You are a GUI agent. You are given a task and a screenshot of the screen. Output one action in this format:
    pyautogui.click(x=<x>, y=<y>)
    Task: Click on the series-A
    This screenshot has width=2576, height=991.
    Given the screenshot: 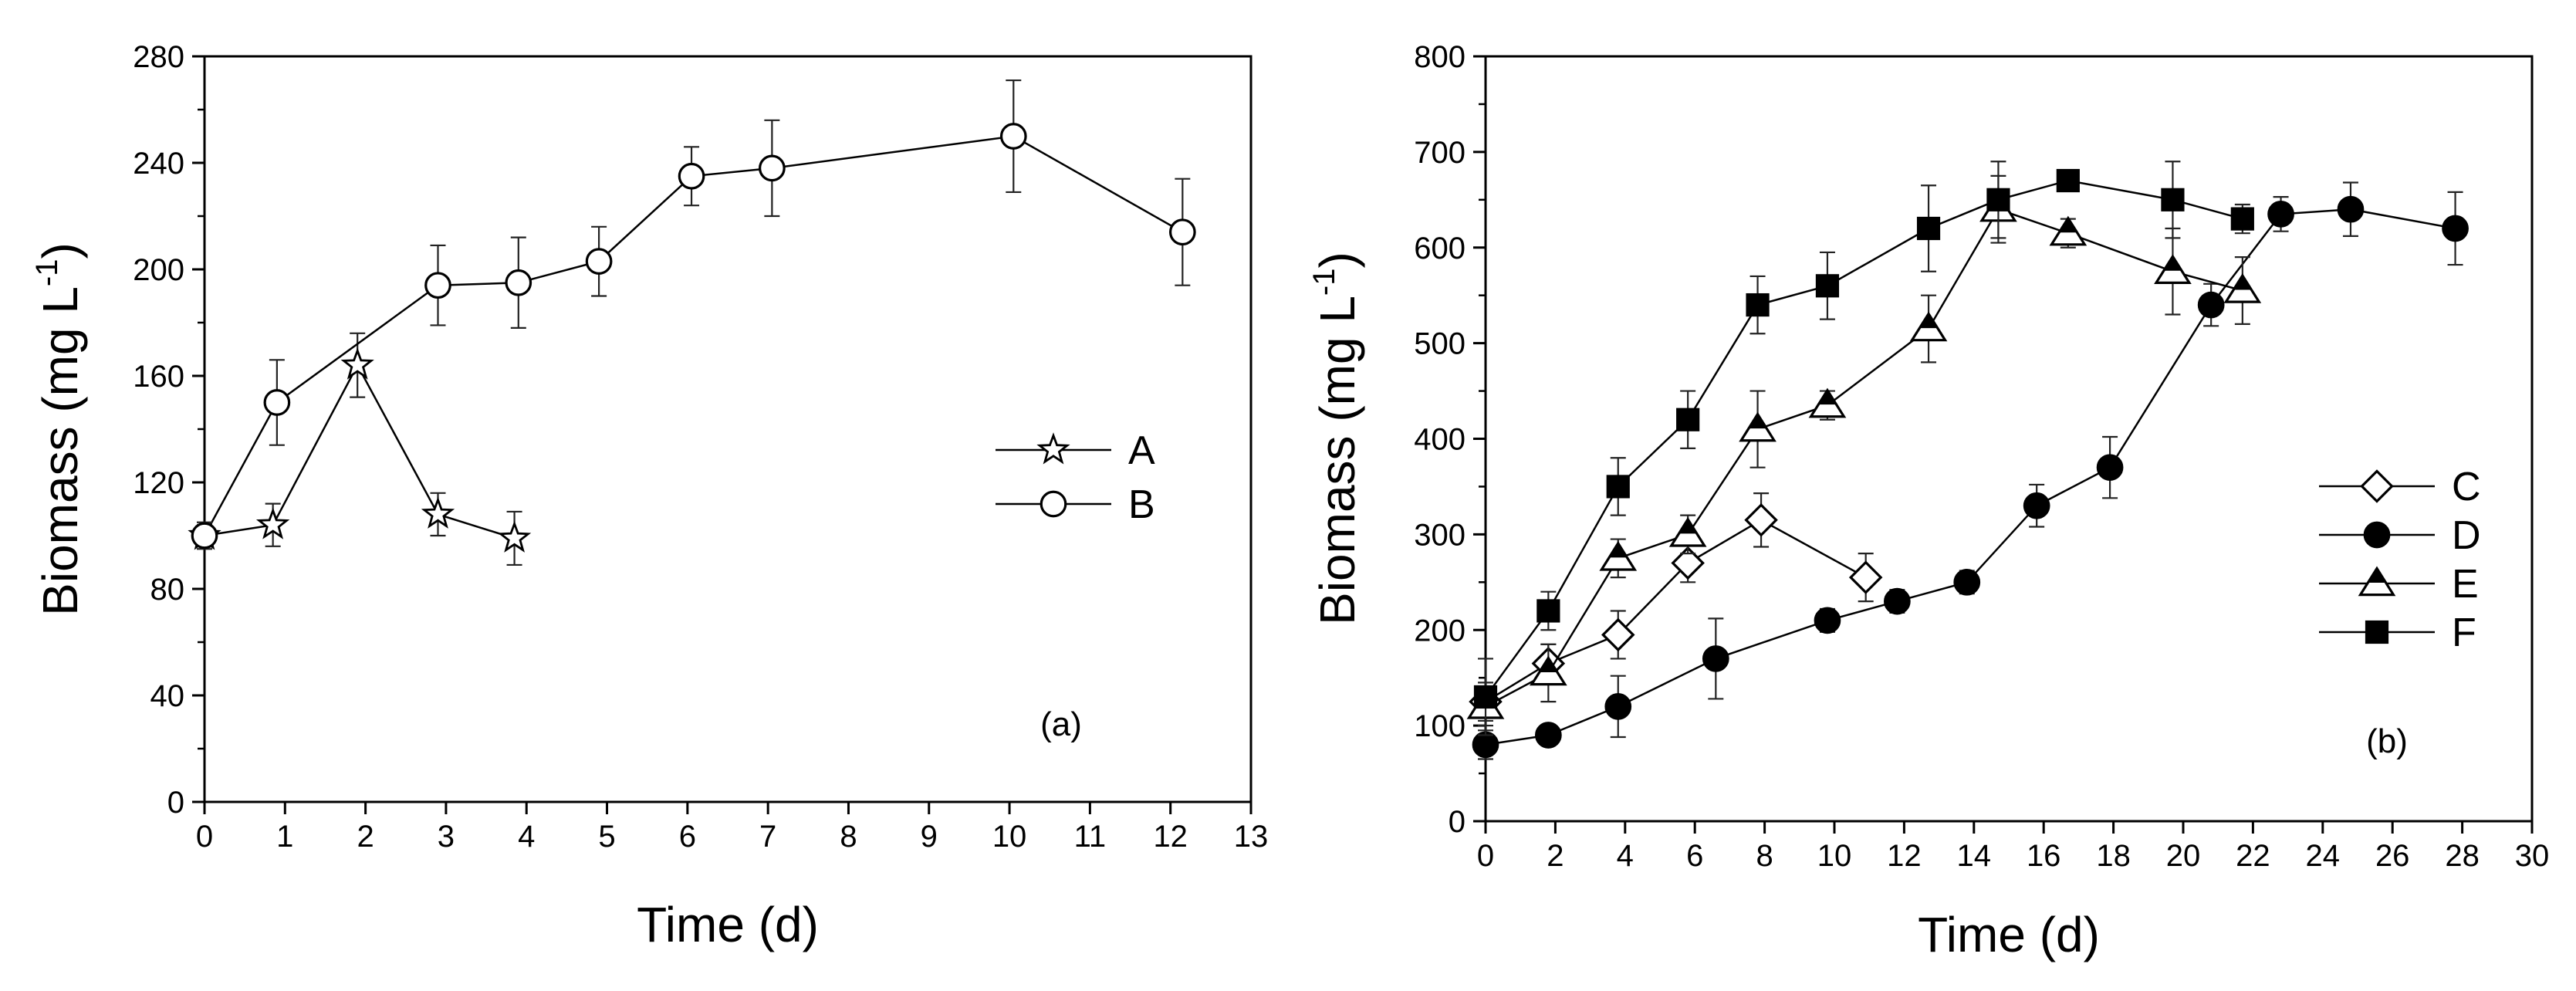 What is the action you would take?
    pyautogui.click(x=360, y=449)
    